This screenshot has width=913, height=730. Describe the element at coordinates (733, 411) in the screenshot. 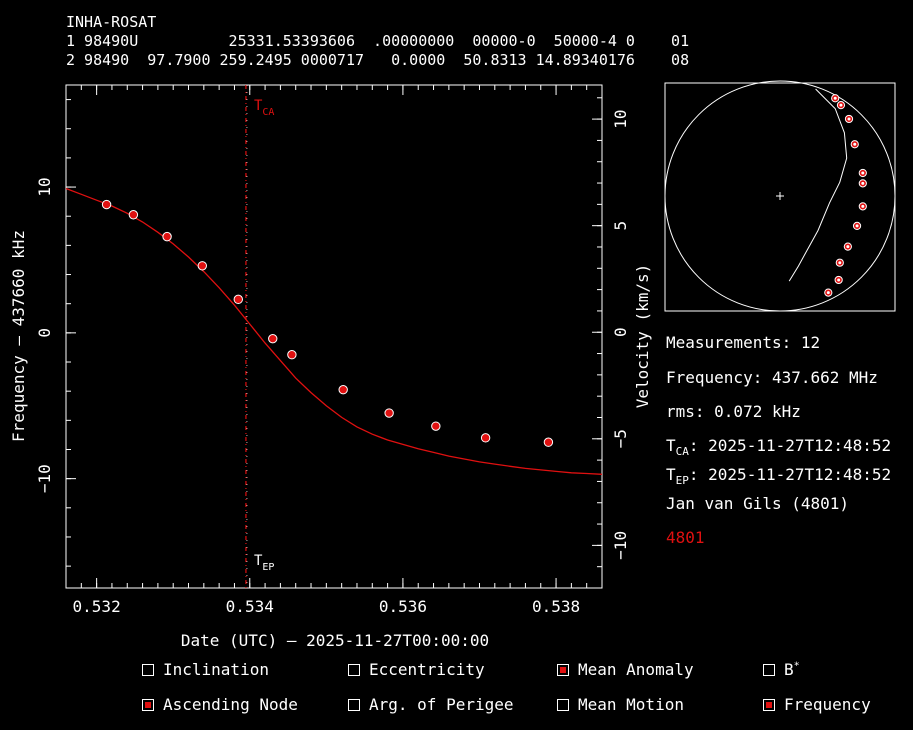

I see `rms-value: rms: 0.072 kHz` at that location.